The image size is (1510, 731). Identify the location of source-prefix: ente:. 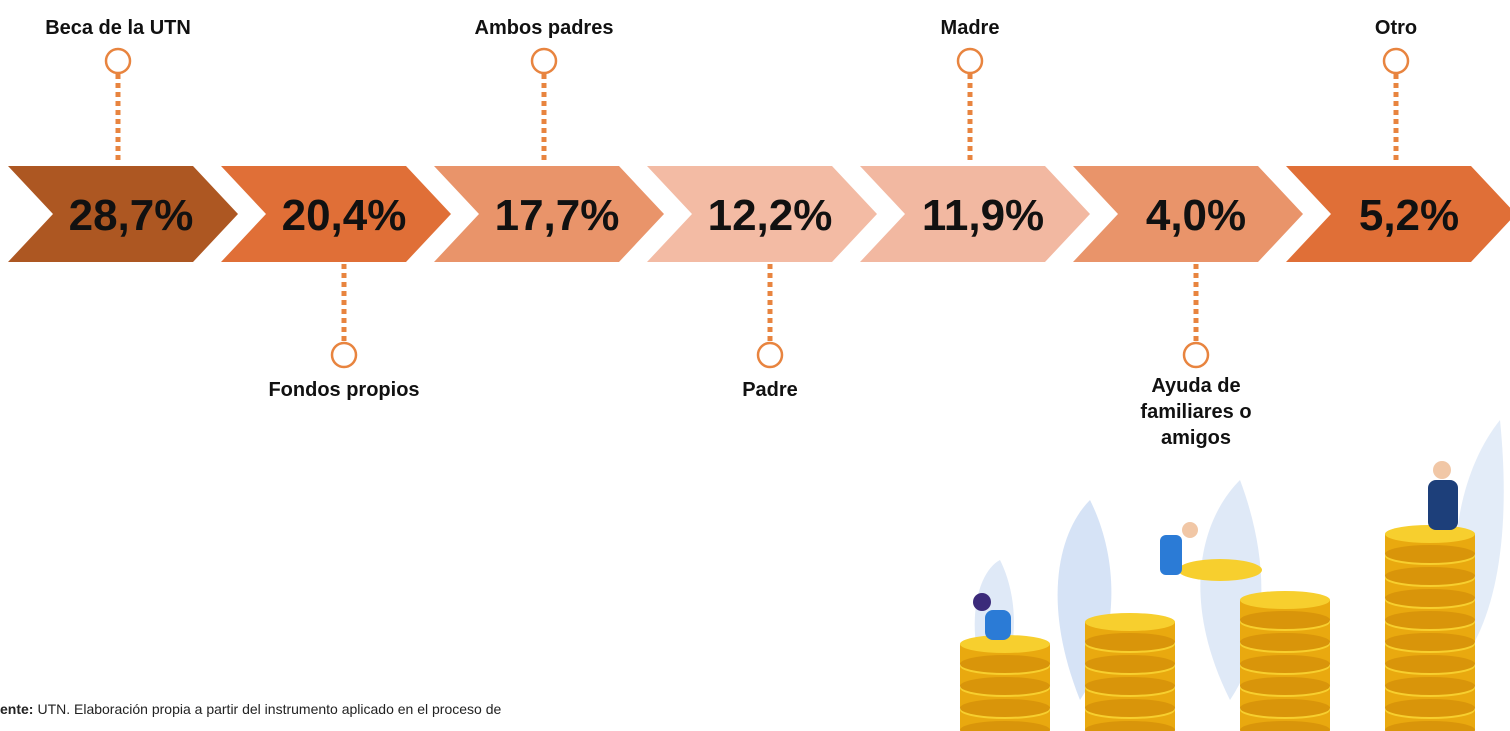
(16, 709).